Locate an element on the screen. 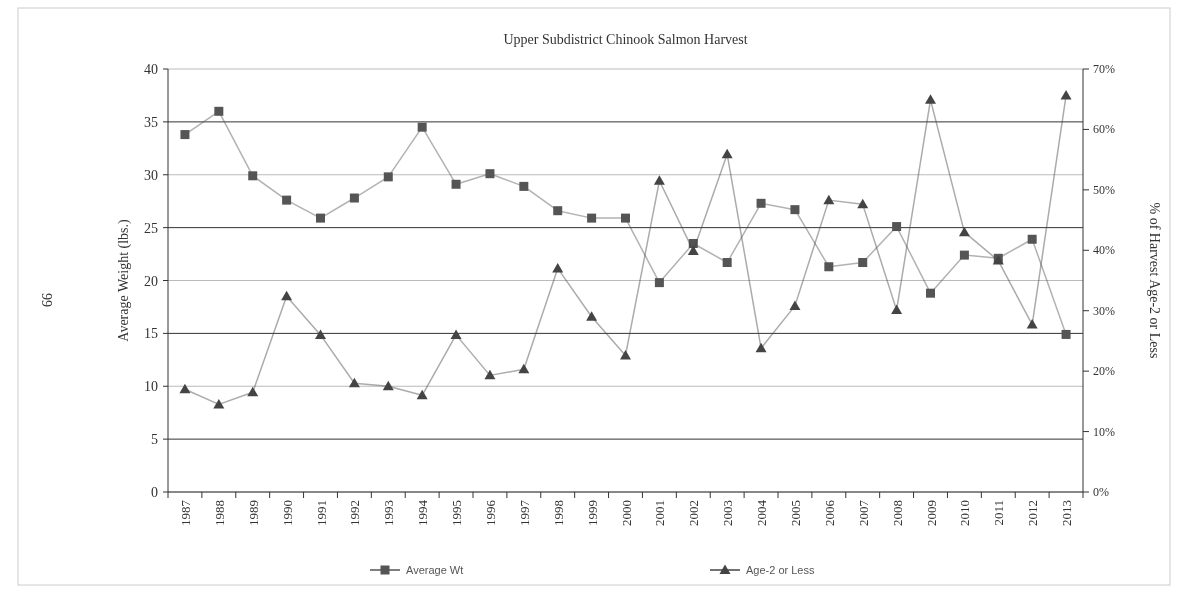  x-tick-label: 1990 is located at coordinates (287, 513).